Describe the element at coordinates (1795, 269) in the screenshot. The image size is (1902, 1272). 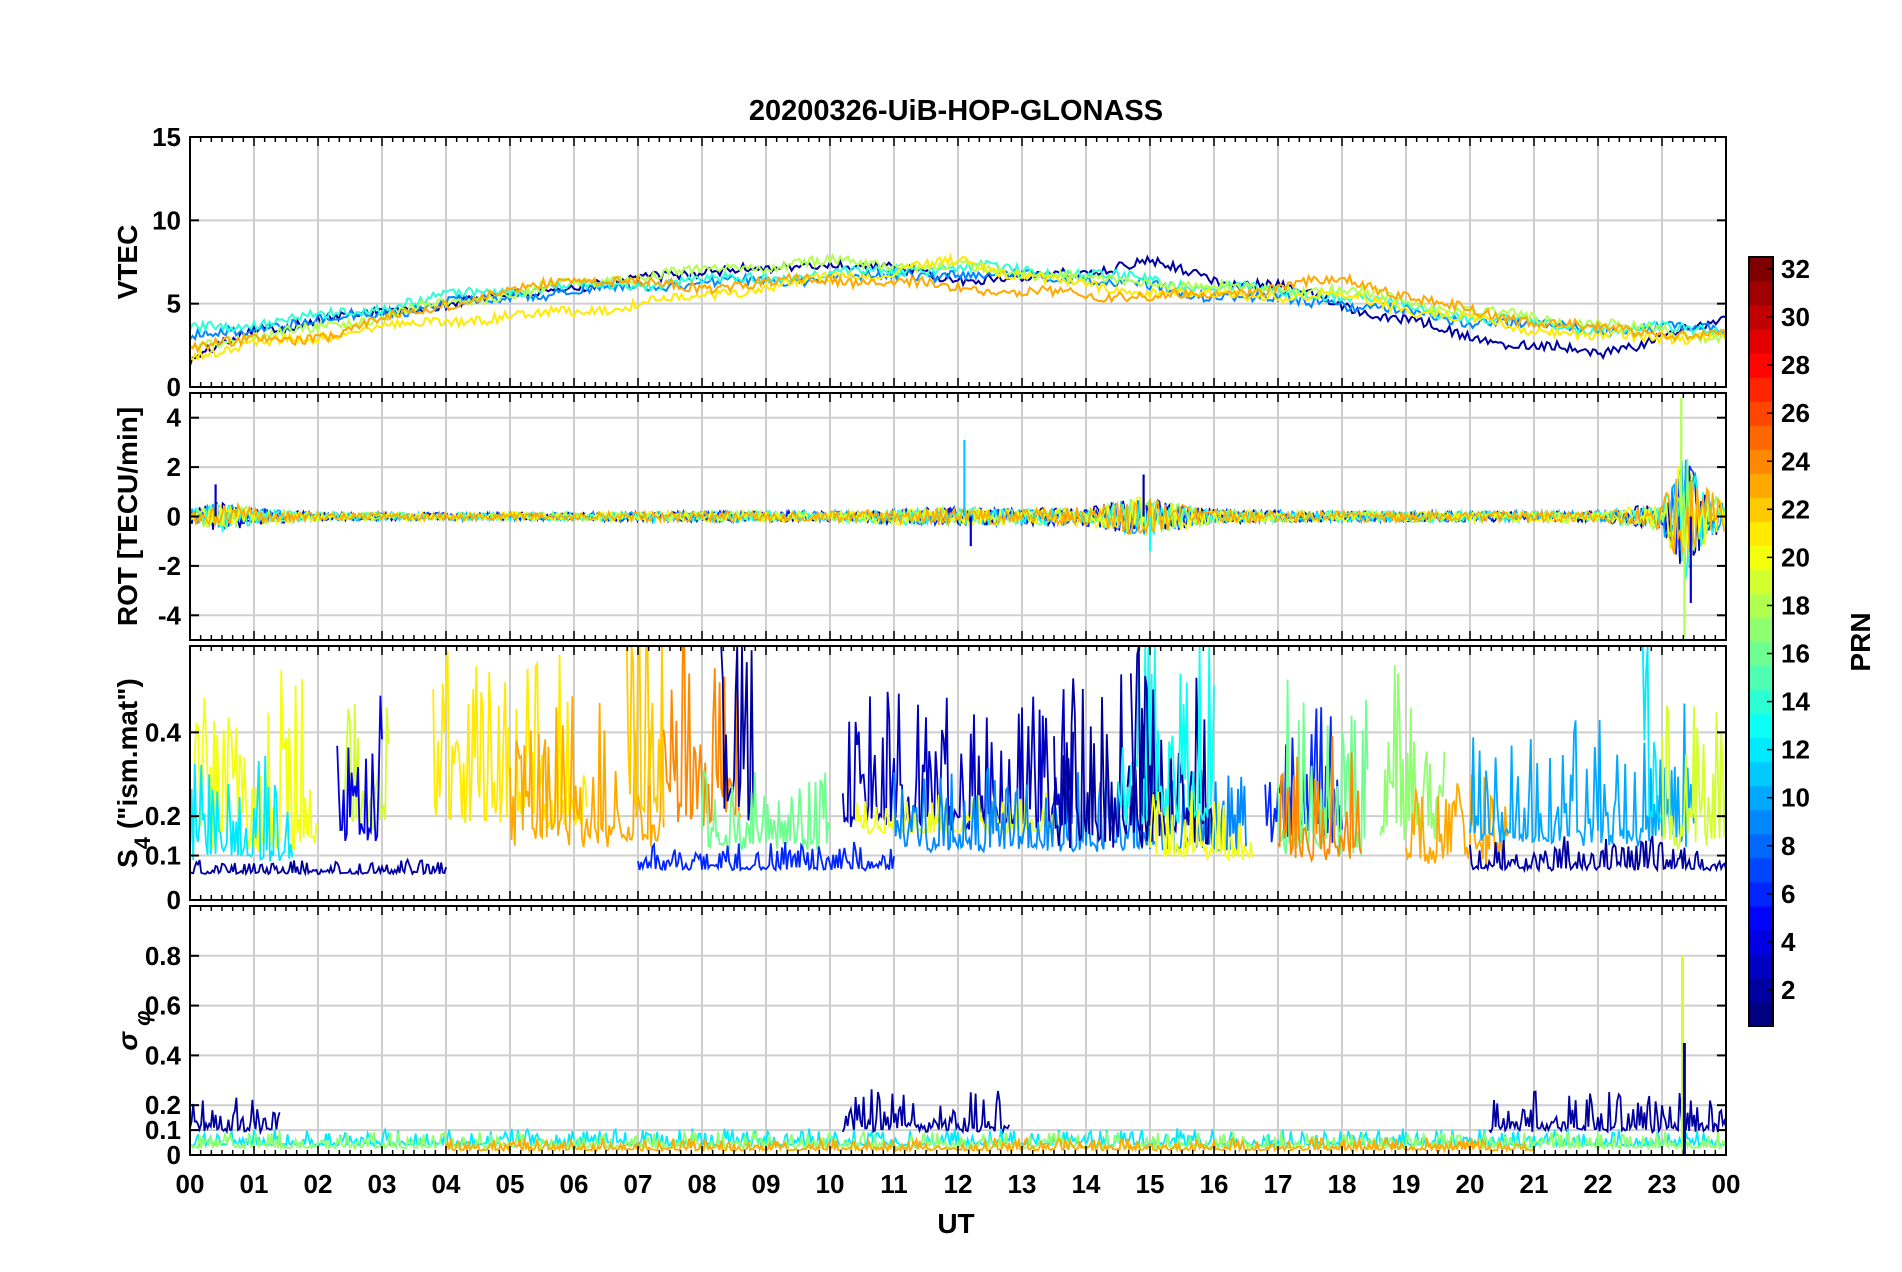
I see `colorbar-tick-label: 32` at that location.